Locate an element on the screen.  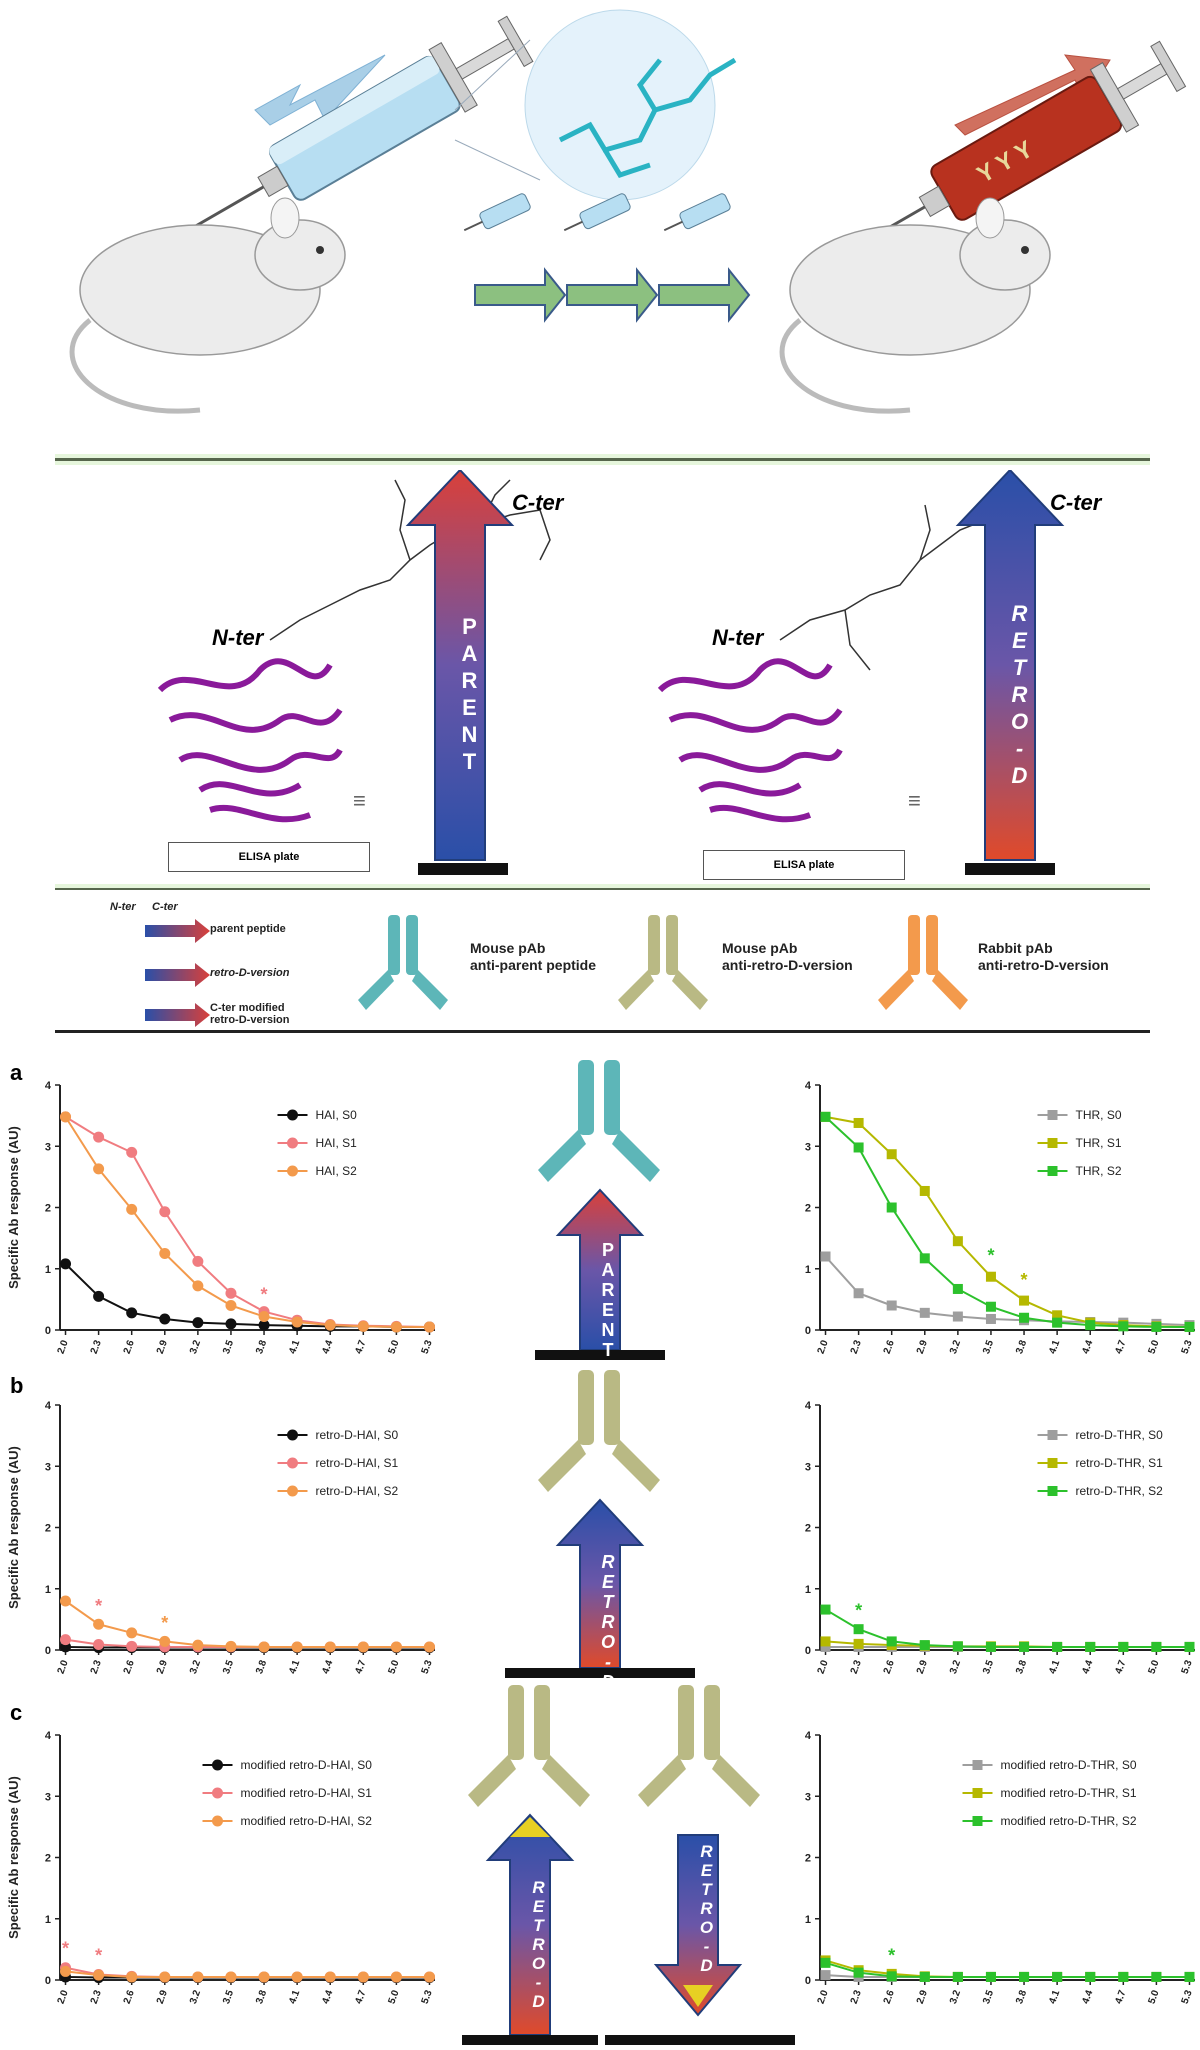
panel-c-arrow1-label: RETRO-D is located at coordinates (538, 1944).